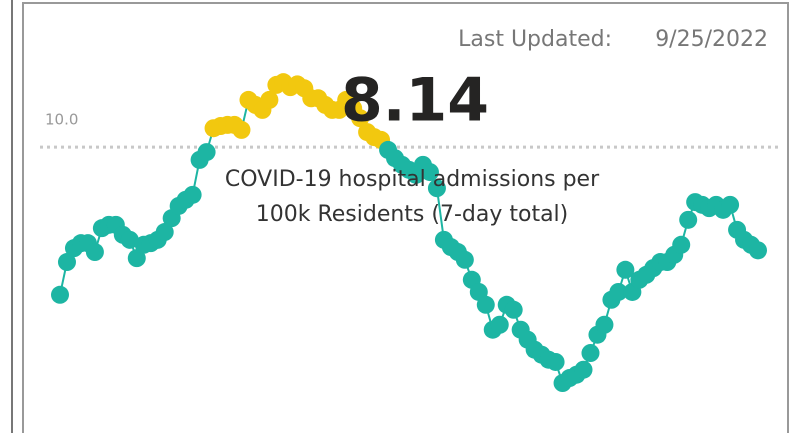 Image resolution: width=795 pixels, height=433 pixels. I want to click on last-updated-label: Last Updated:, so click(535, 39).